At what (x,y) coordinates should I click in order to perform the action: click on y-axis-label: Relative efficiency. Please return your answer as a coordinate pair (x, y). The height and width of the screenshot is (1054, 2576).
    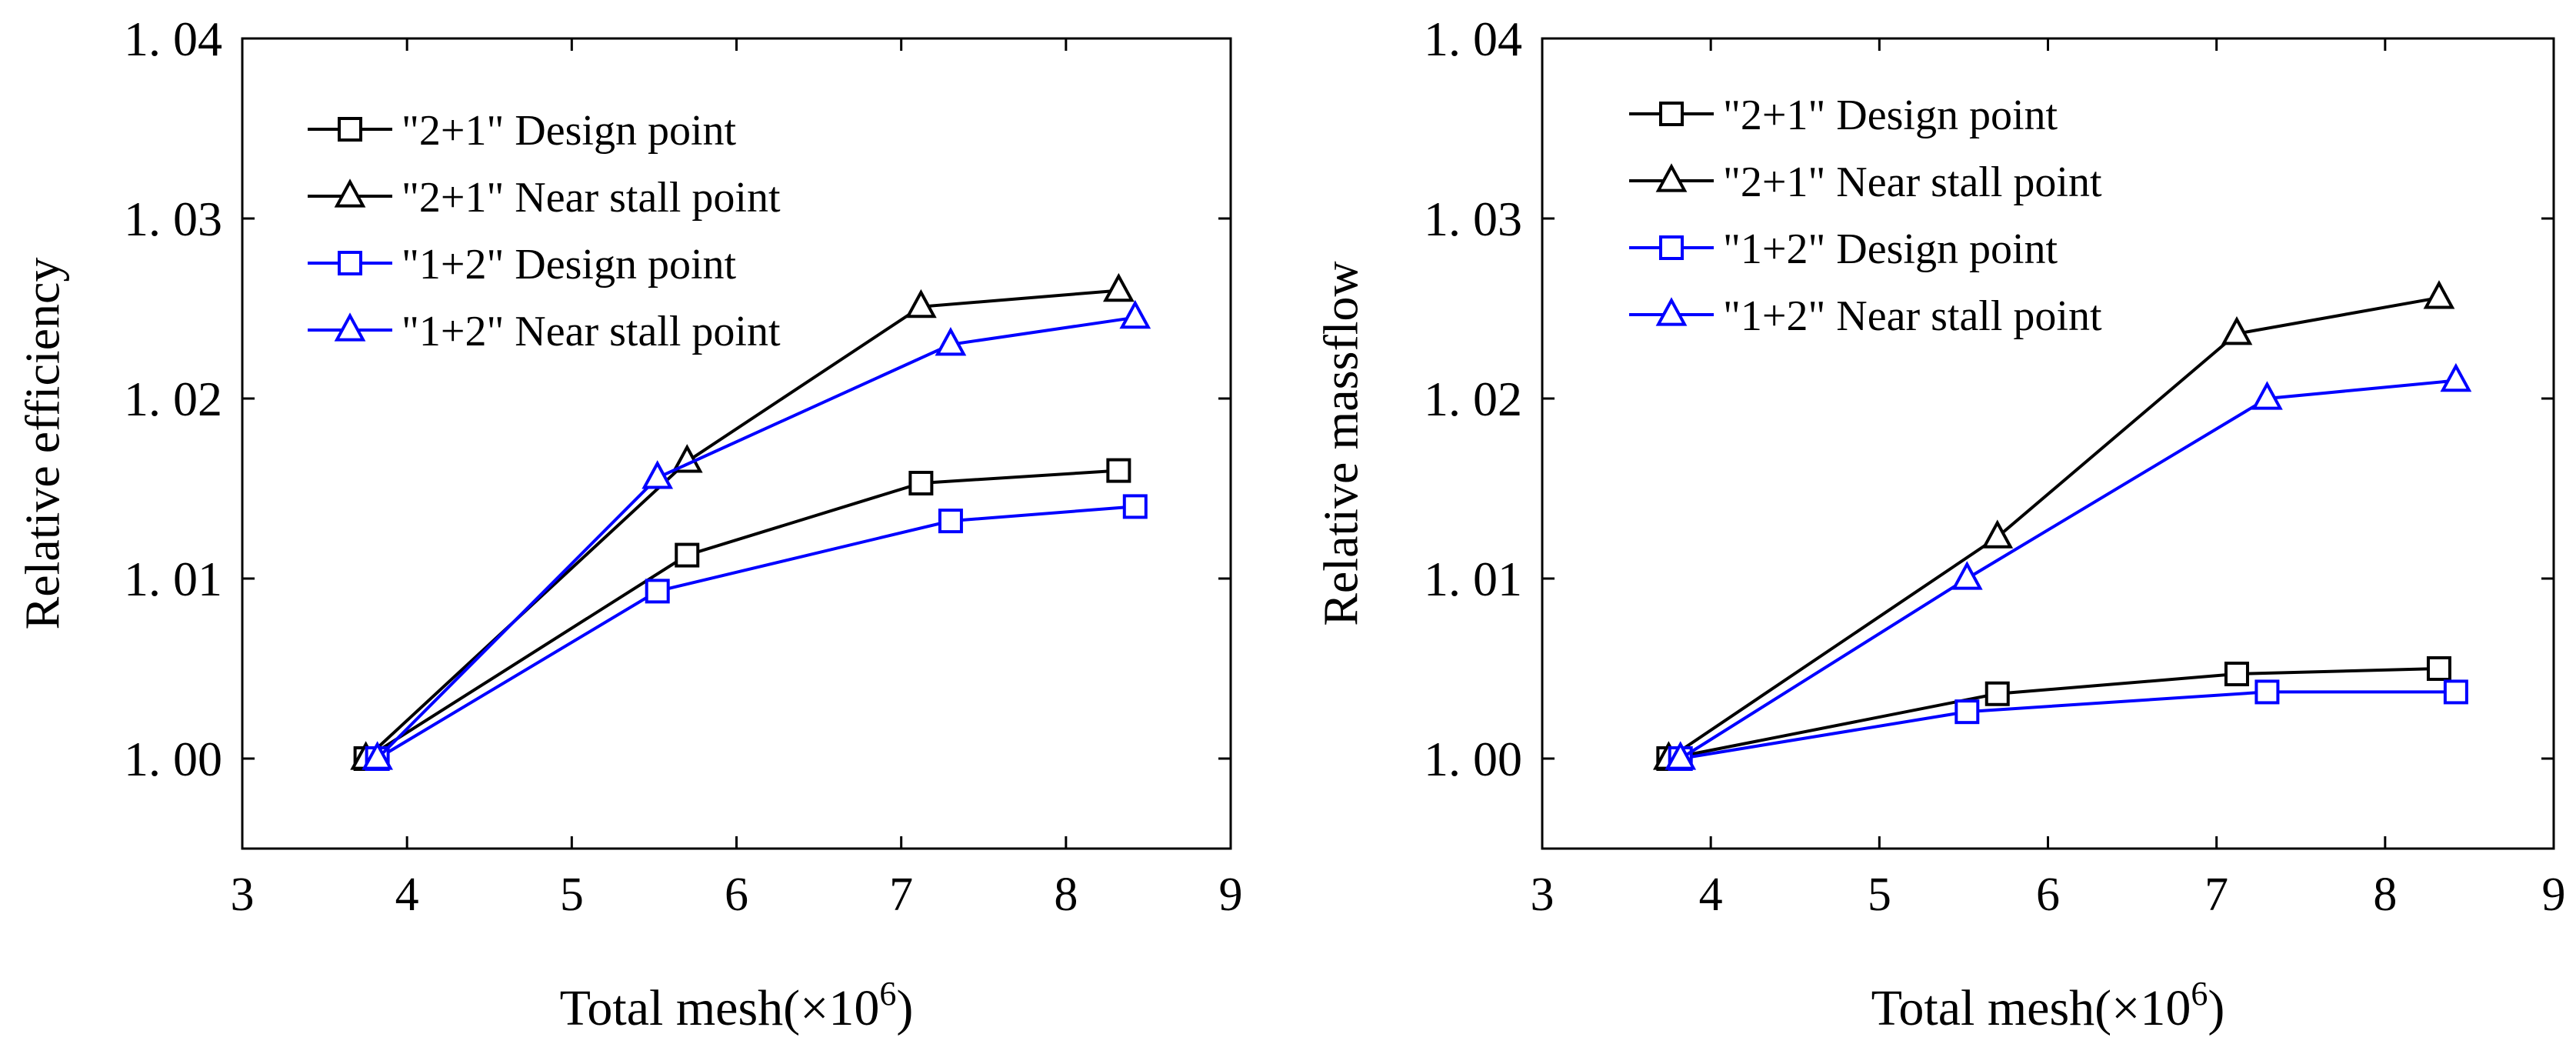
    Looking at the image, I should click on (42, 444).